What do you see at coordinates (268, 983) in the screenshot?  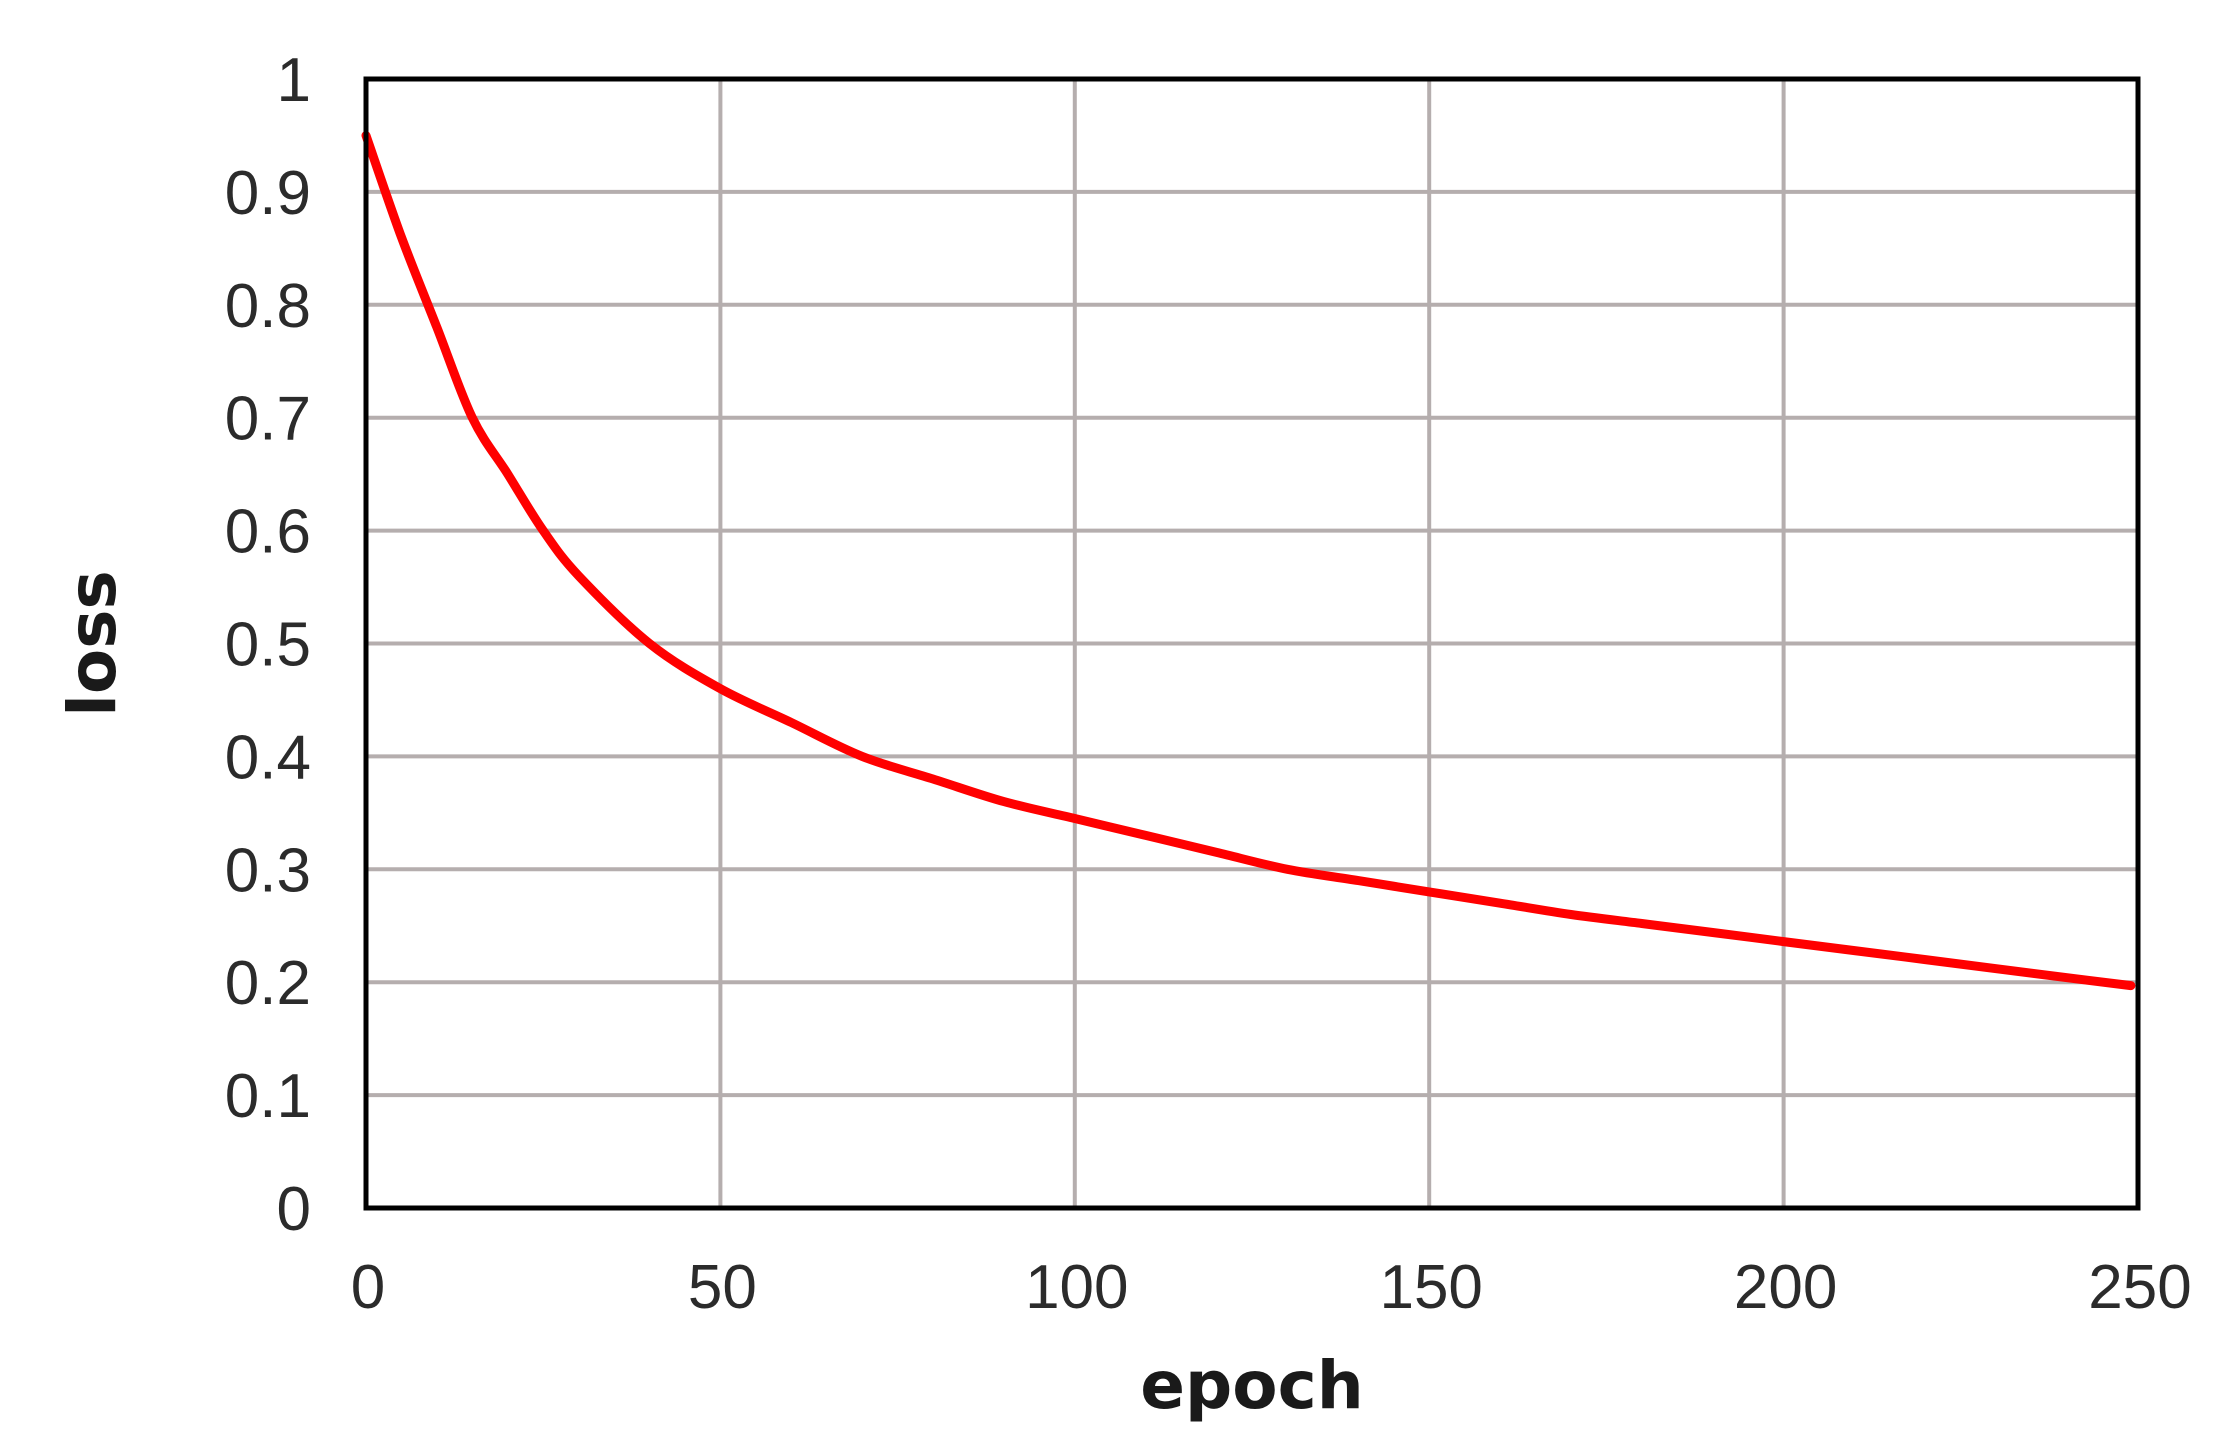 I see `y-tick-label: 0.2` at bounding box center [268, 983].